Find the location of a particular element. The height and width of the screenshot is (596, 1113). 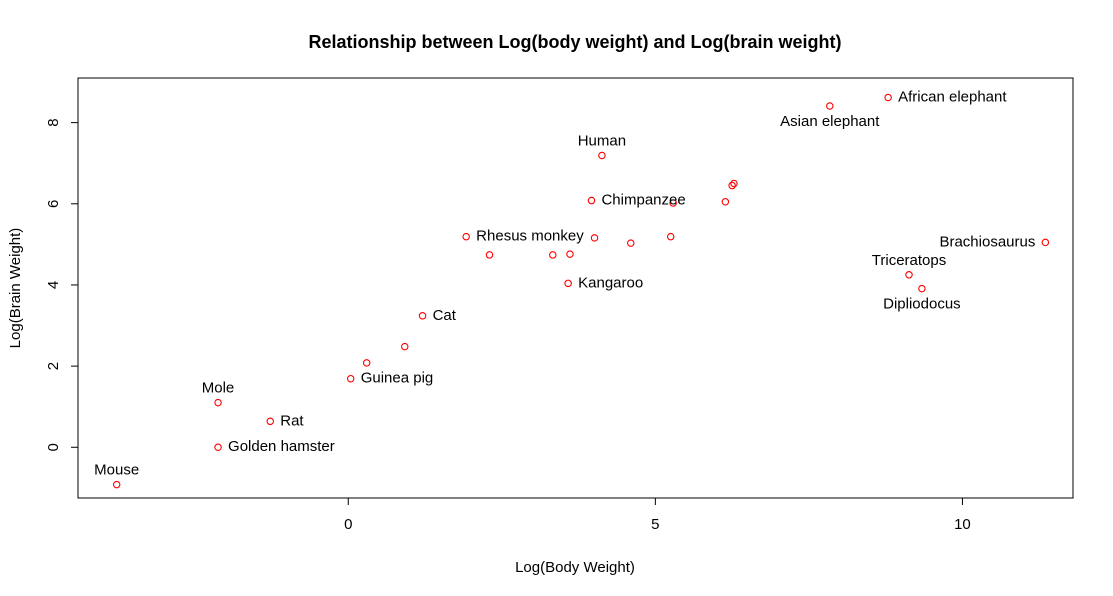

point-label: Mouse is located at coordinates (116, 470).